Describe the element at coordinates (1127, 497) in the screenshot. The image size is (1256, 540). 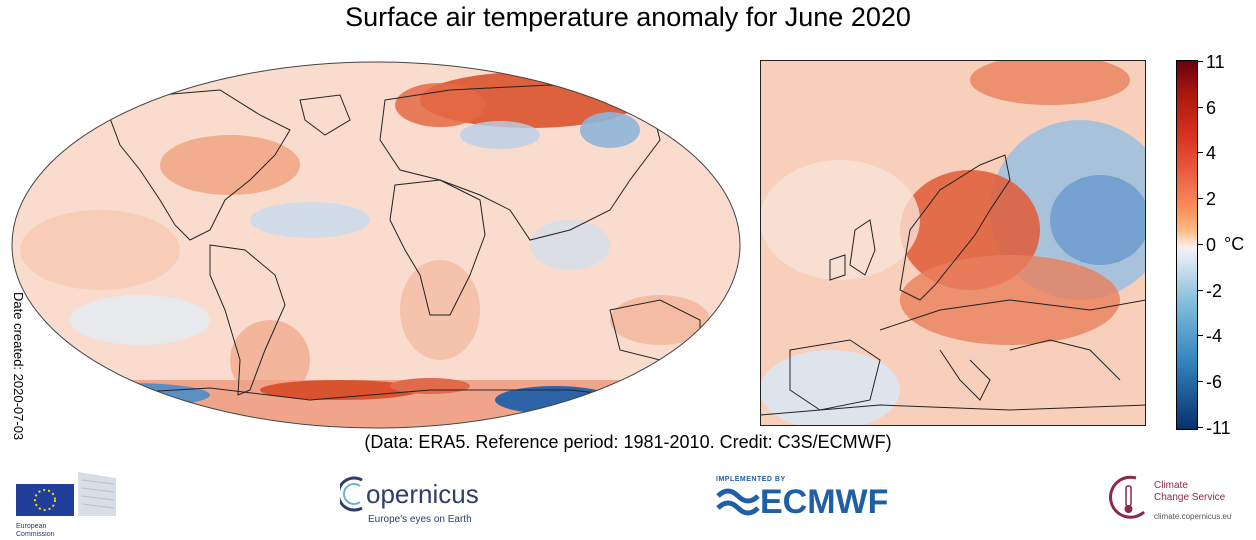
I see `thermometer-icon` at that location.